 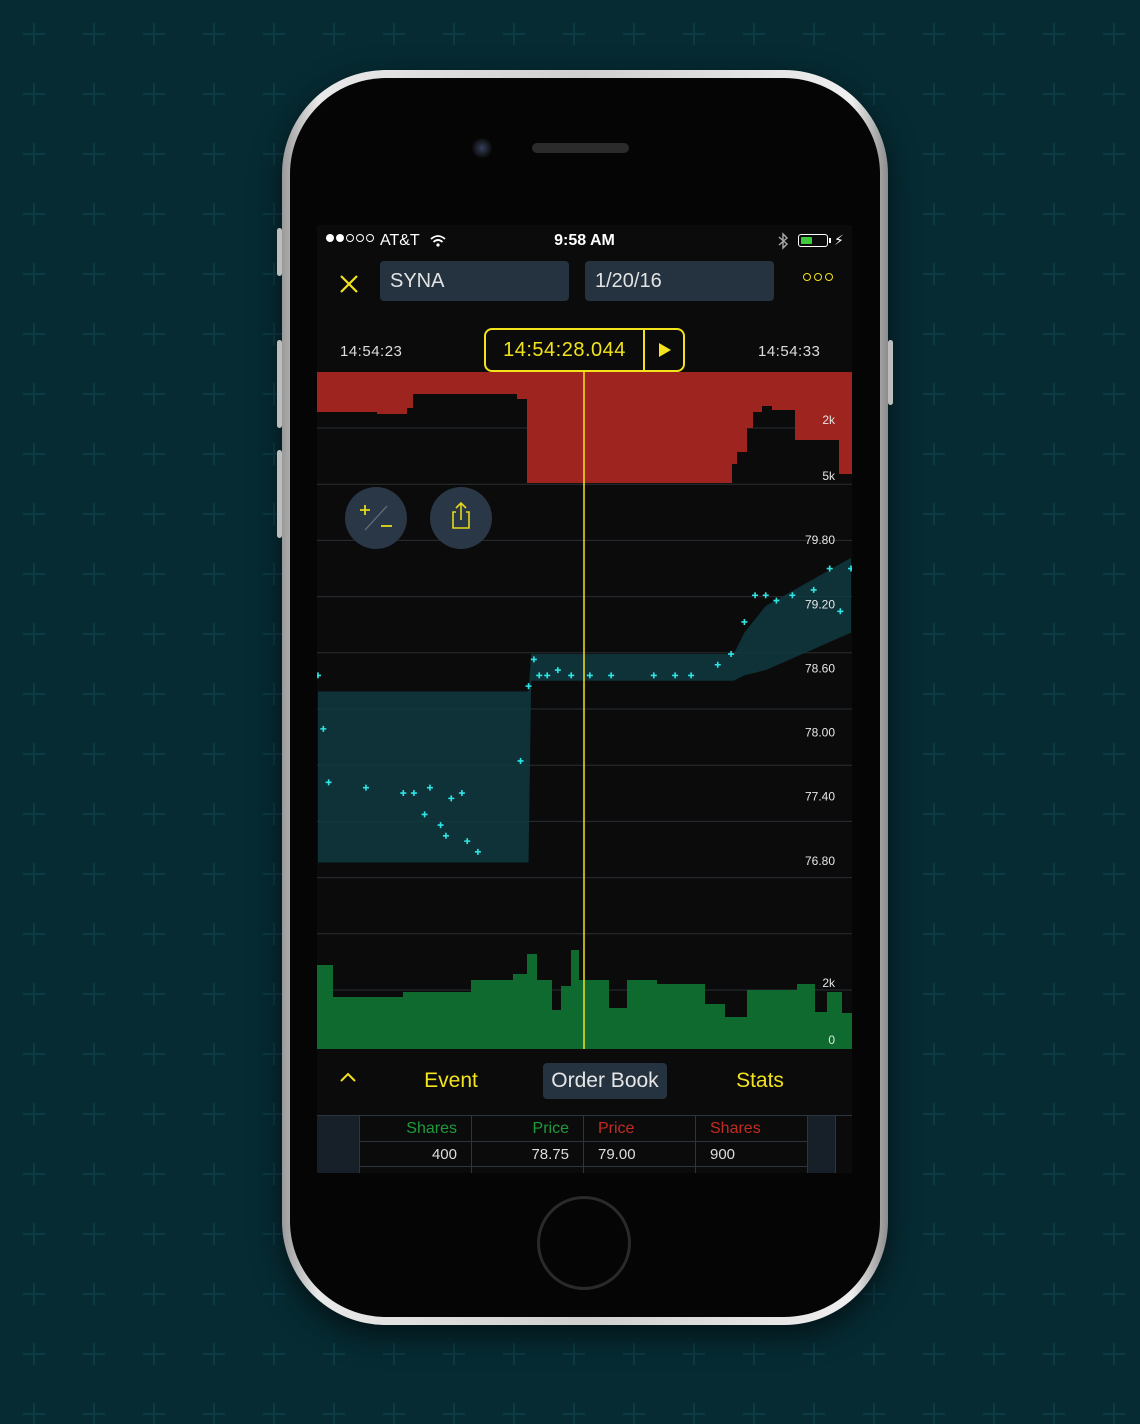 What do you see at coordinates (783, 241) in the screenshot?
I see `bluetooth-icon` at bounding box center [783, 241].